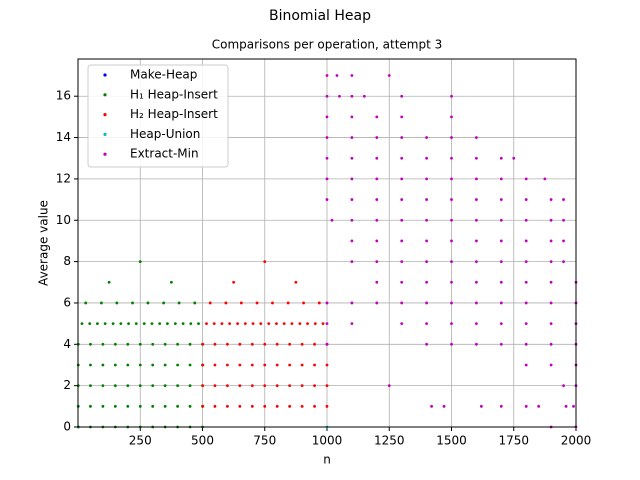 Image resolution: width=640 pixels, height=480 pixels. What do you see at coordinates (576, 441) in the screenshot?
I see `x-tick-label: 2000` at bounding box center [576, 441].